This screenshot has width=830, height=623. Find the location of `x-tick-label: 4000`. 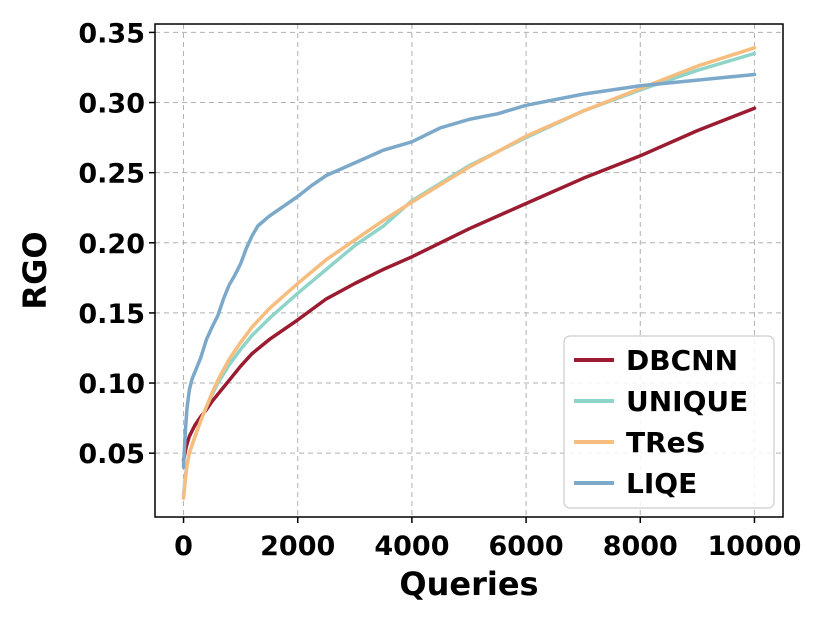

x-tick-label: 4000 is located at coordinates (411, 546).